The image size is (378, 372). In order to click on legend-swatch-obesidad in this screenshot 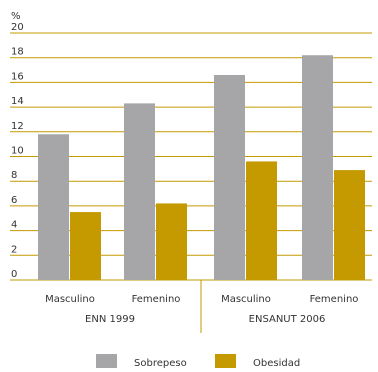, I will do `click(225, 361)`.